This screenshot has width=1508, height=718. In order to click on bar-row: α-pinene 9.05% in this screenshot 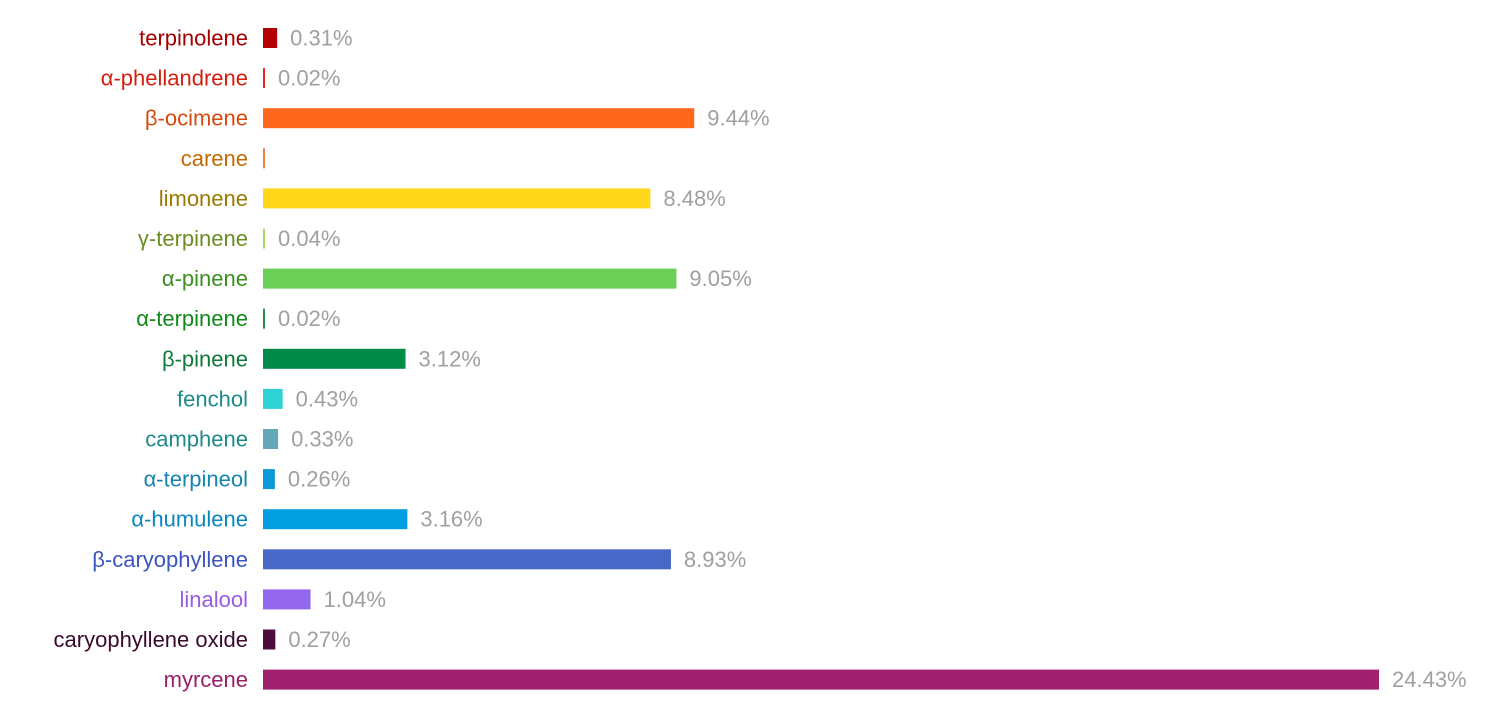, I will do `click(457, 278)`.